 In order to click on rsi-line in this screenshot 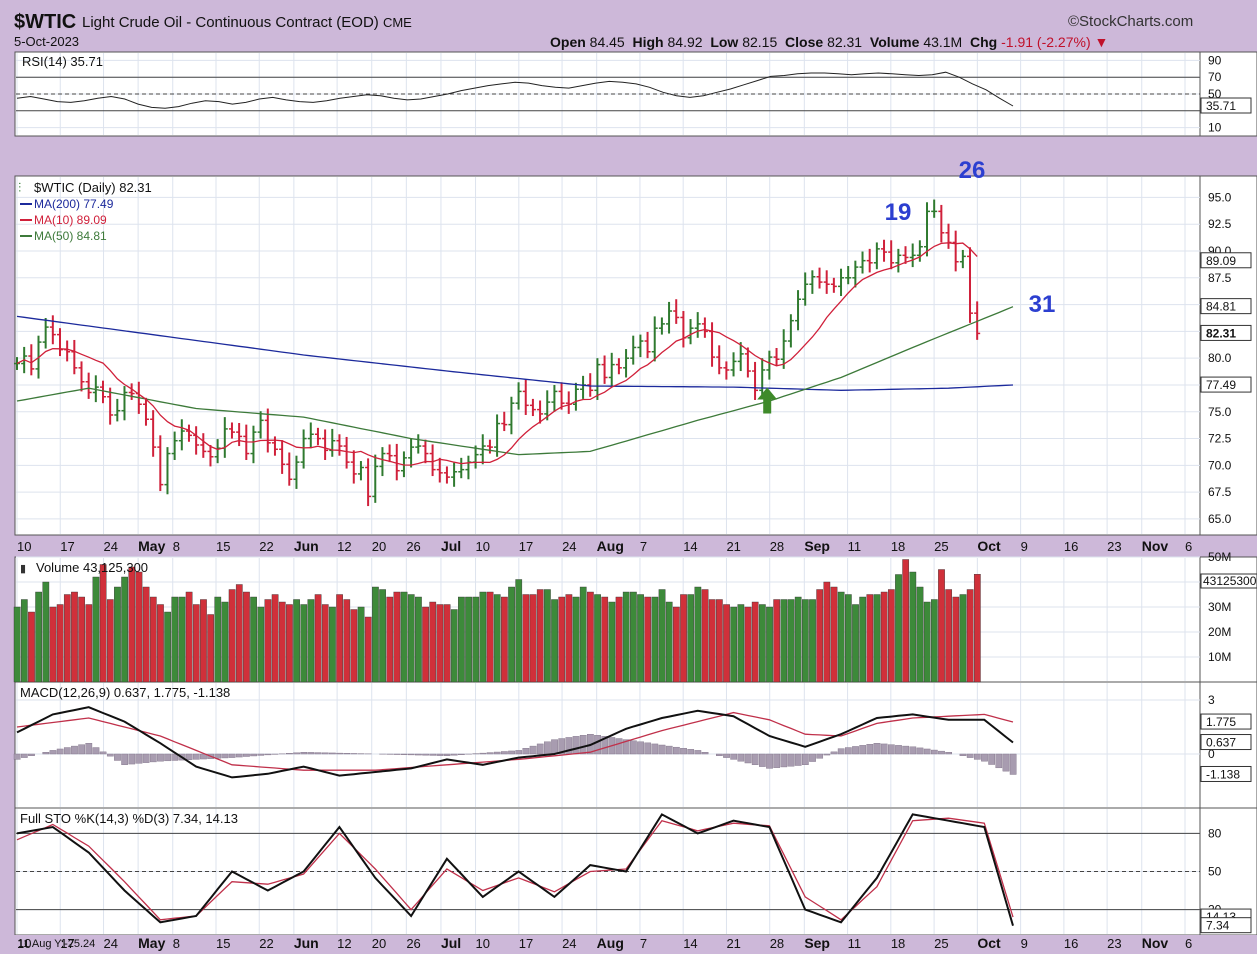, I will do `click(515, 90)`.